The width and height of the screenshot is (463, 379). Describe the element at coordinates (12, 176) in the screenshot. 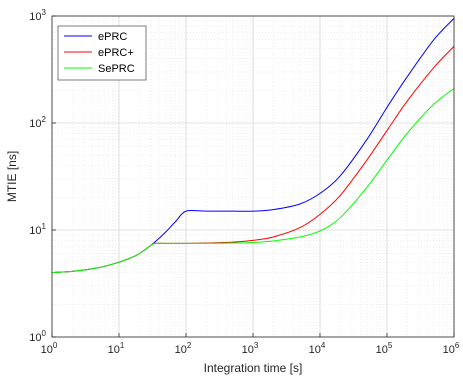

I see `y-axis-label: MTIE [ns]` at that location.